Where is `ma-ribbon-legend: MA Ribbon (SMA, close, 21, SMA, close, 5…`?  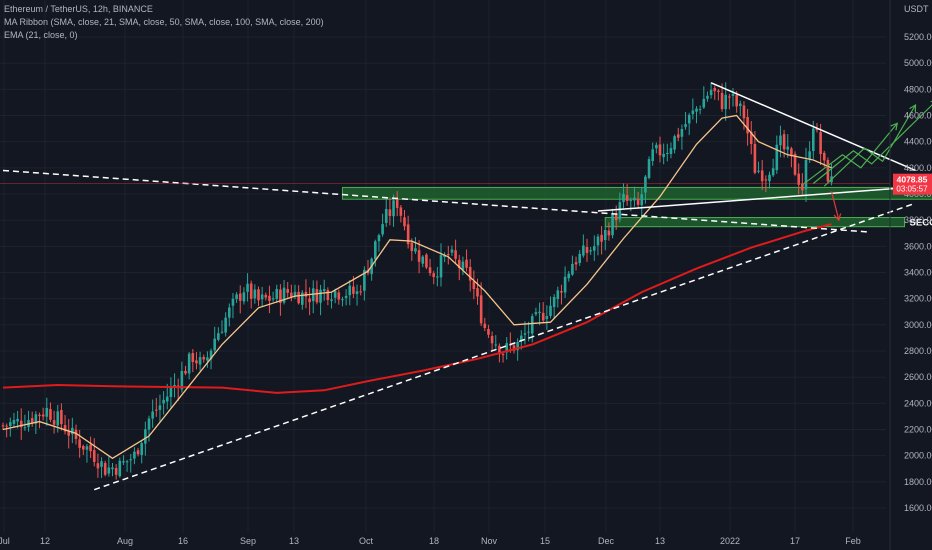 ma-ribbon-legend: MA Ribbon (SMA, close, 21, SMA, close, 5… is located at coordinates (164, 22).